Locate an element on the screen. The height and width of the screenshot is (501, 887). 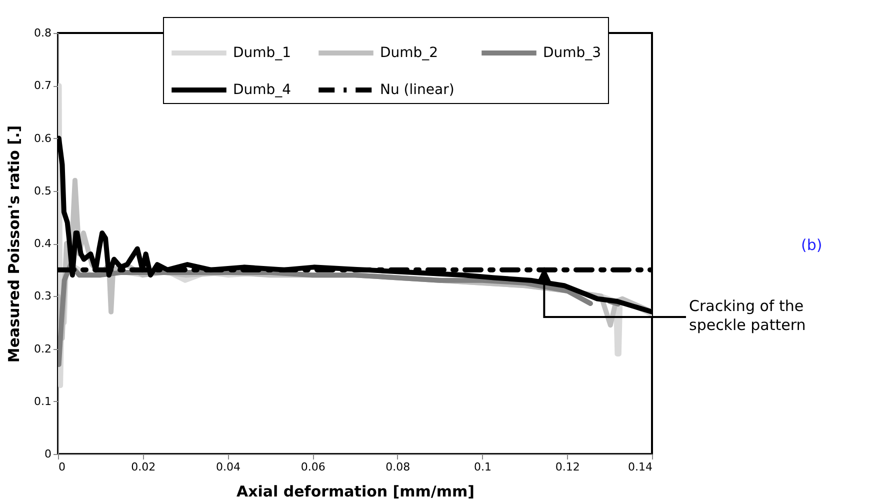
y-tick-label: 0 is located at coordinates (48, 454).